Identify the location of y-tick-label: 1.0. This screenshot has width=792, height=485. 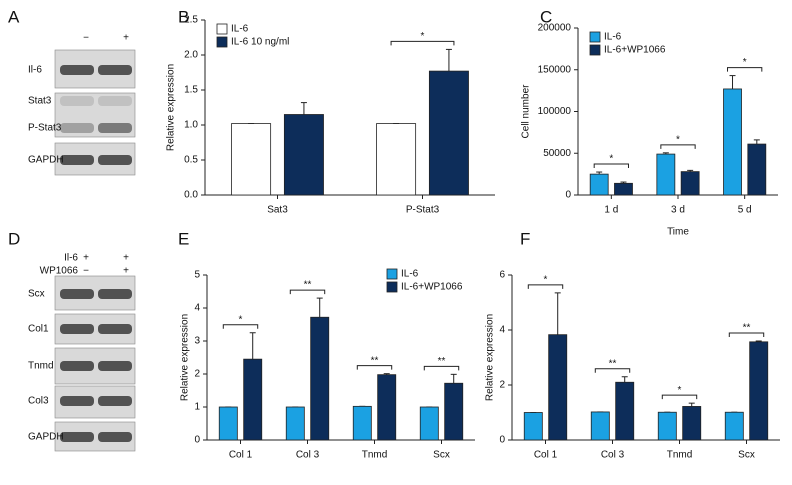
(191, 125).